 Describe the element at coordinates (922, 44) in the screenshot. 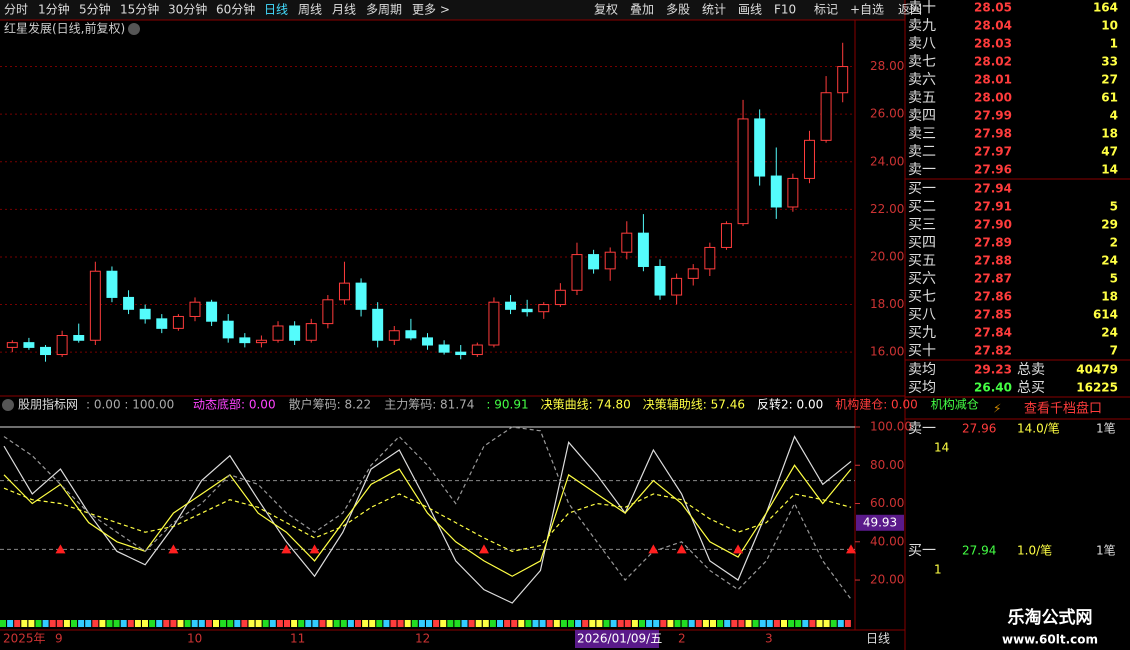

I see `ob-label: 卖八` at that location.